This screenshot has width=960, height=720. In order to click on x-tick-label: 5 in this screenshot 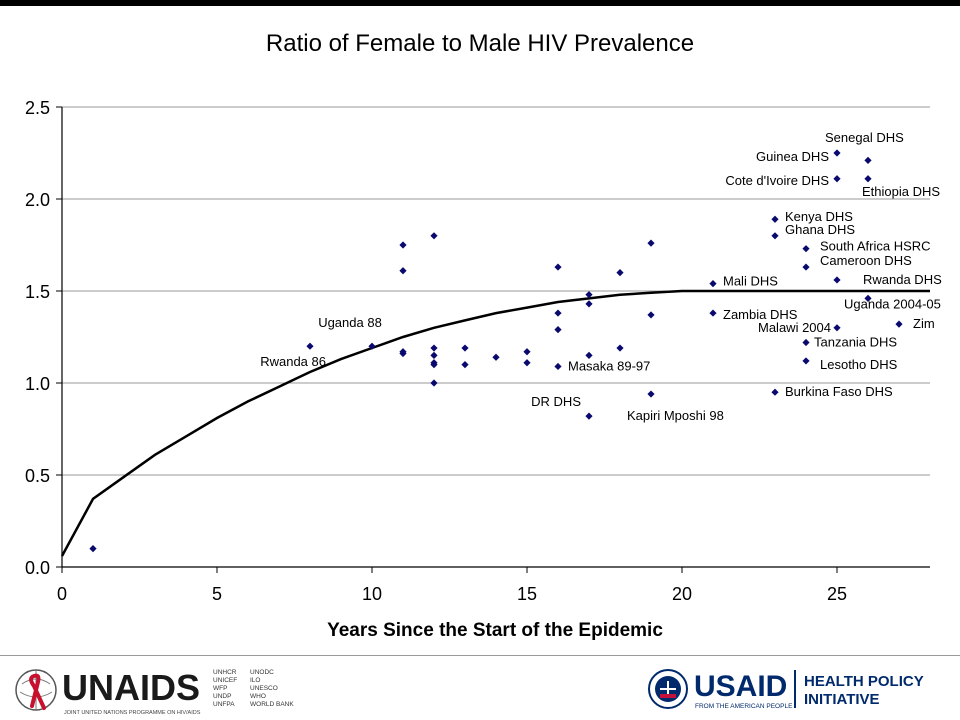, I will do `click(217, 594)`.